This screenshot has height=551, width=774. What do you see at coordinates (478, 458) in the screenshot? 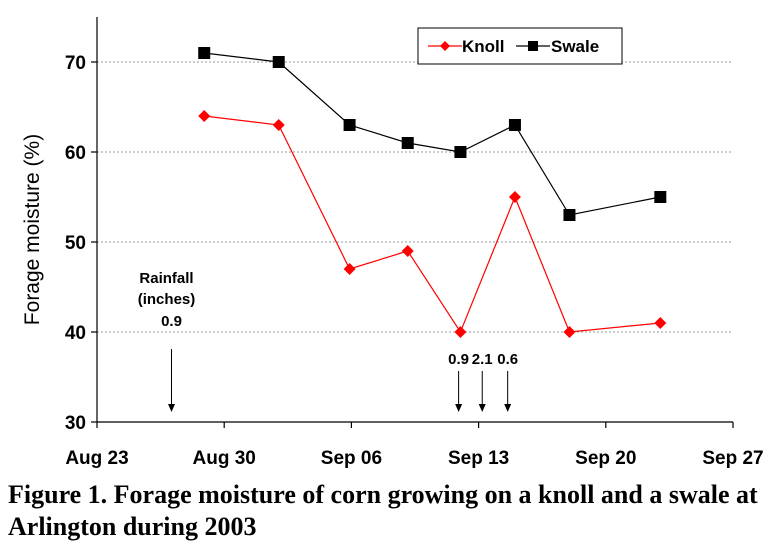
I see `x-tick-label: Sep 13` at bounding box center [478, 458].